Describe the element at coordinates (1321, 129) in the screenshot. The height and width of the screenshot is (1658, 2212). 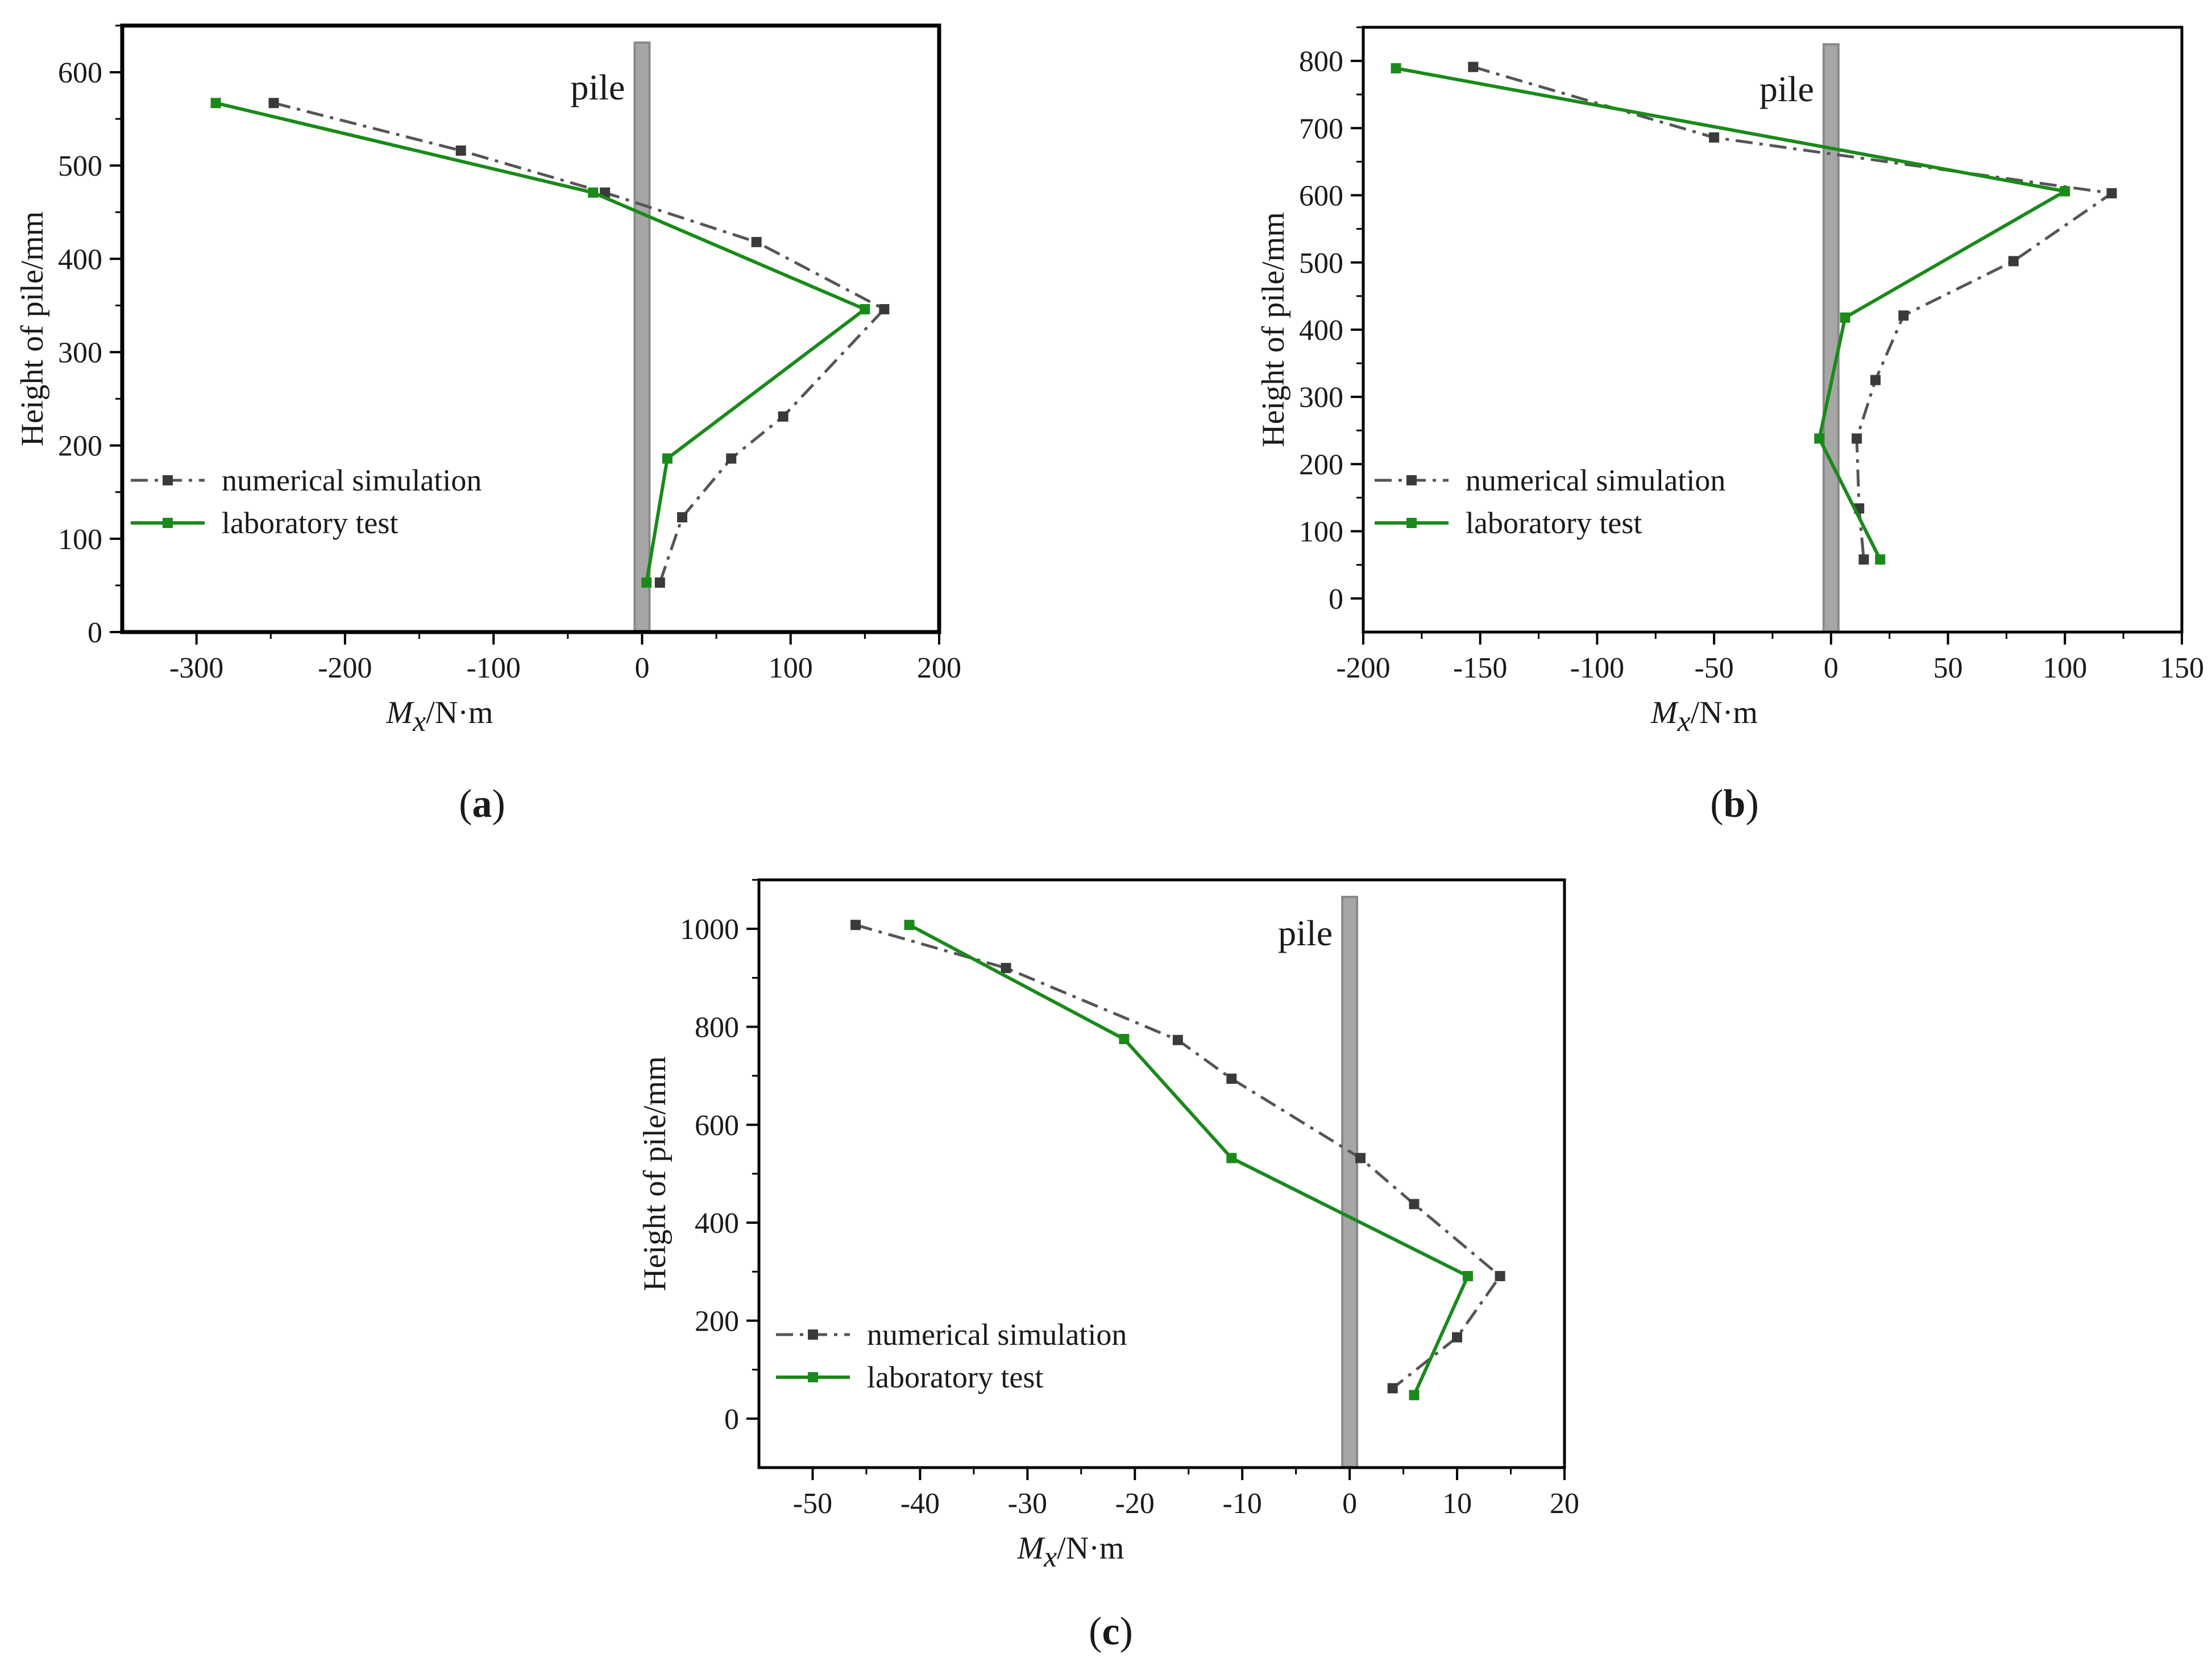
I see `y-tick-label: 700` at that location.